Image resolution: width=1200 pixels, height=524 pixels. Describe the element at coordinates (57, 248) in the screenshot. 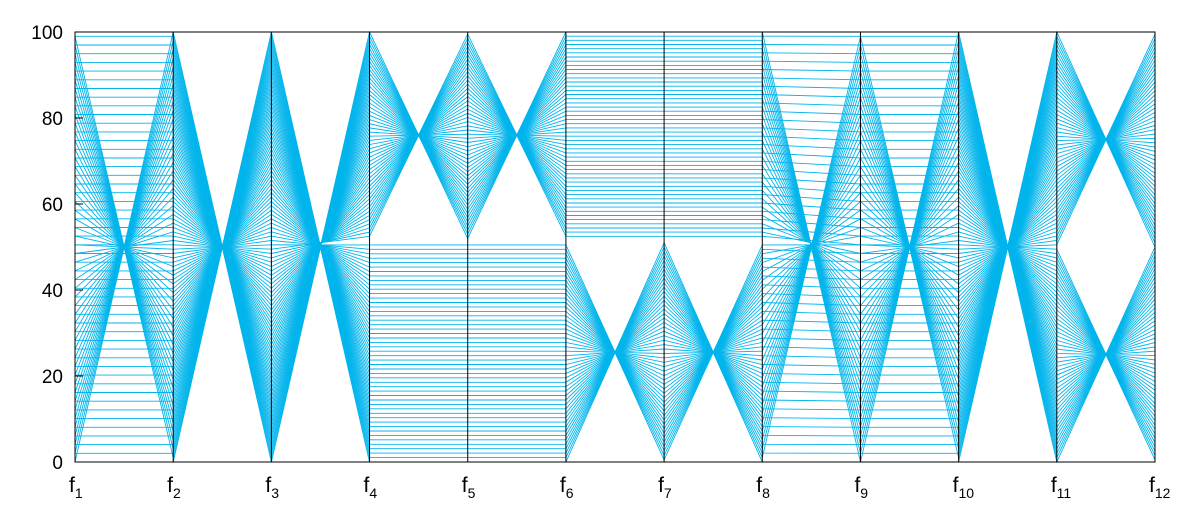

I see `y-axis: 0 20 40 60 80 100` at that location.